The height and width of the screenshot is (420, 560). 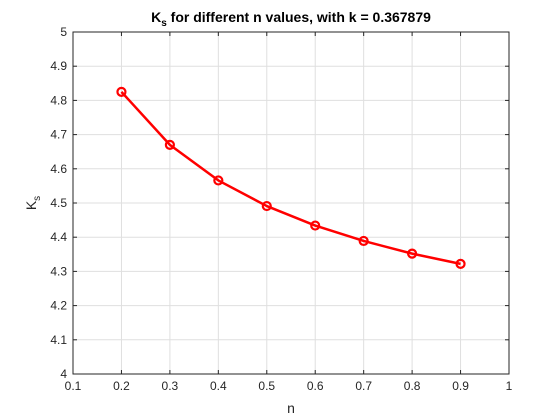 What do you see at coordinates (164, 23) in the screenshot?
I see `title-subscript: s` at bounding box center [164, 23].